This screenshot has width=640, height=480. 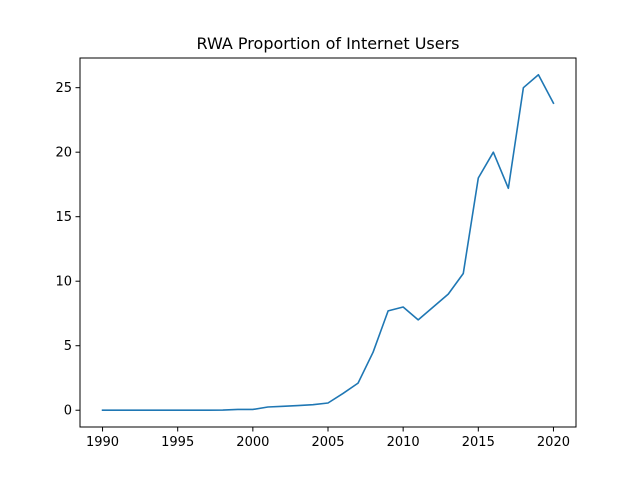 I want to click on x-tick-label: 1995, so click(x=177, y=442).